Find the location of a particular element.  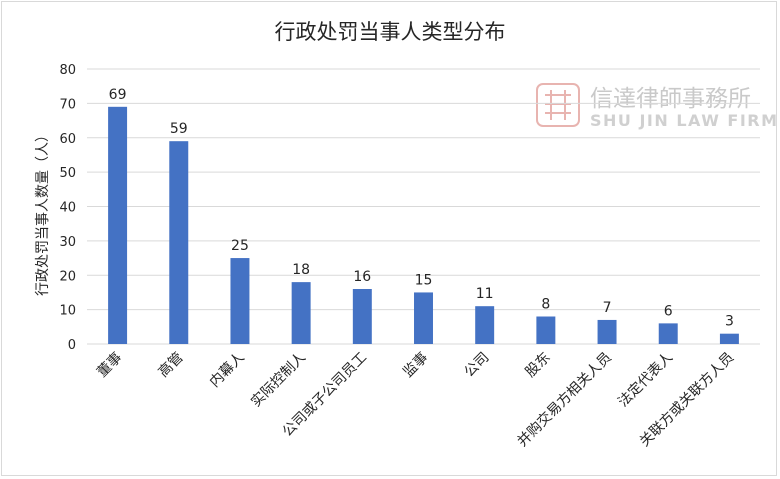

y-tick-label: 20 is located at coordinates (67, 276).